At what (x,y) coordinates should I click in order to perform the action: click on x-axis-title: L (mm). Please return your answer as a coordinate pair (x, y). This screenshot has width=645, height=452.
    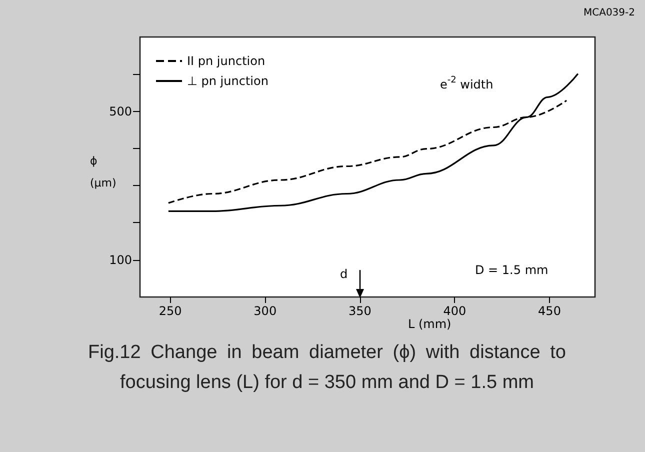
    Looking at the image, I should click on (430, 324).